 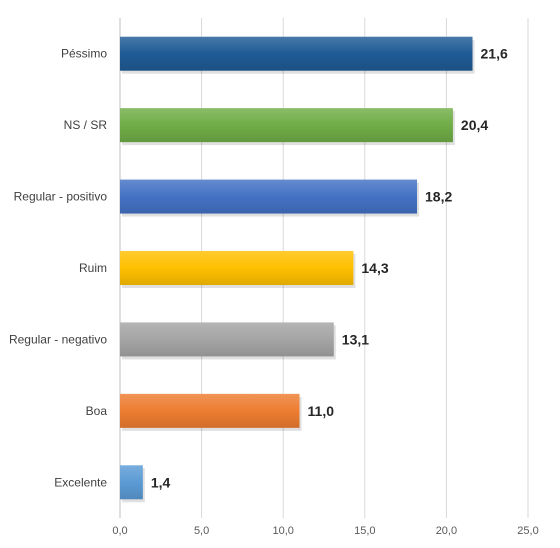 I want to click on category-label: Boa, so click(x=97, y=411).